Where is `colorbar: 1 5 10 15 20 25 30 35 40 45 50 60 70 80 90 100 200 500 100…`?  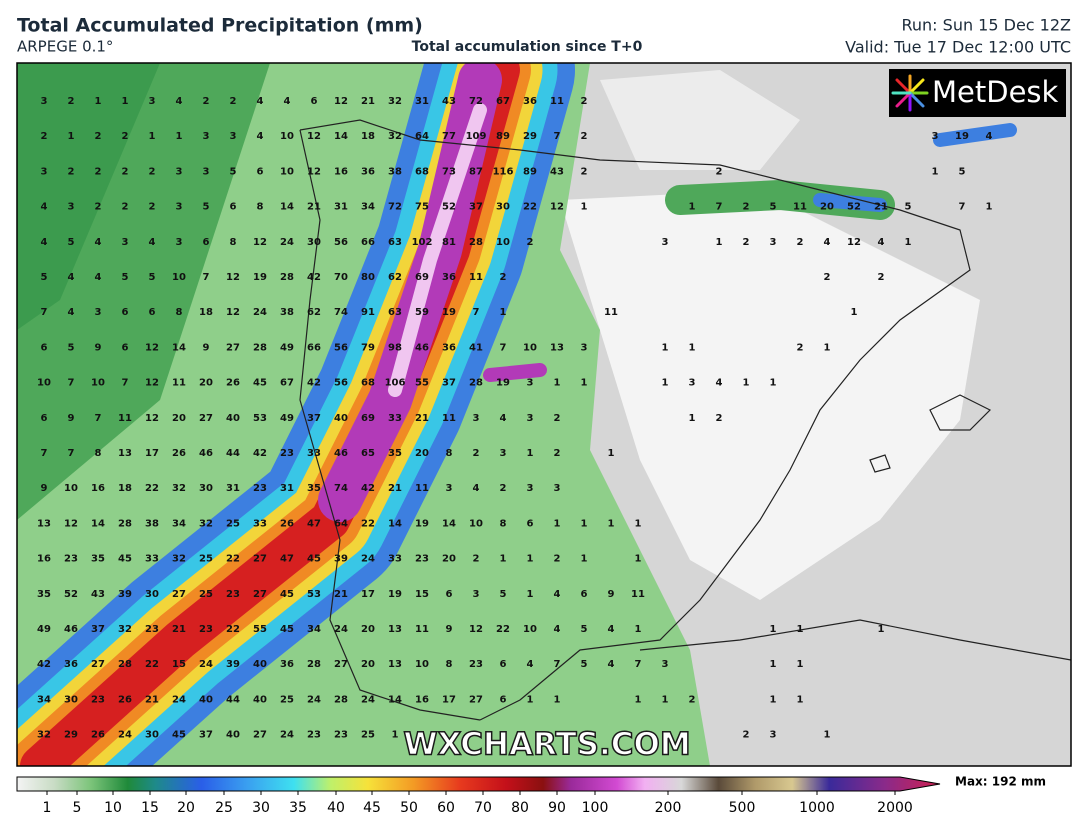
colorbar: 1 5 10 15 20 25 30 35 40 45 50 60 70 80 90 100 200 500 100… is located at coordinates (531, 795).